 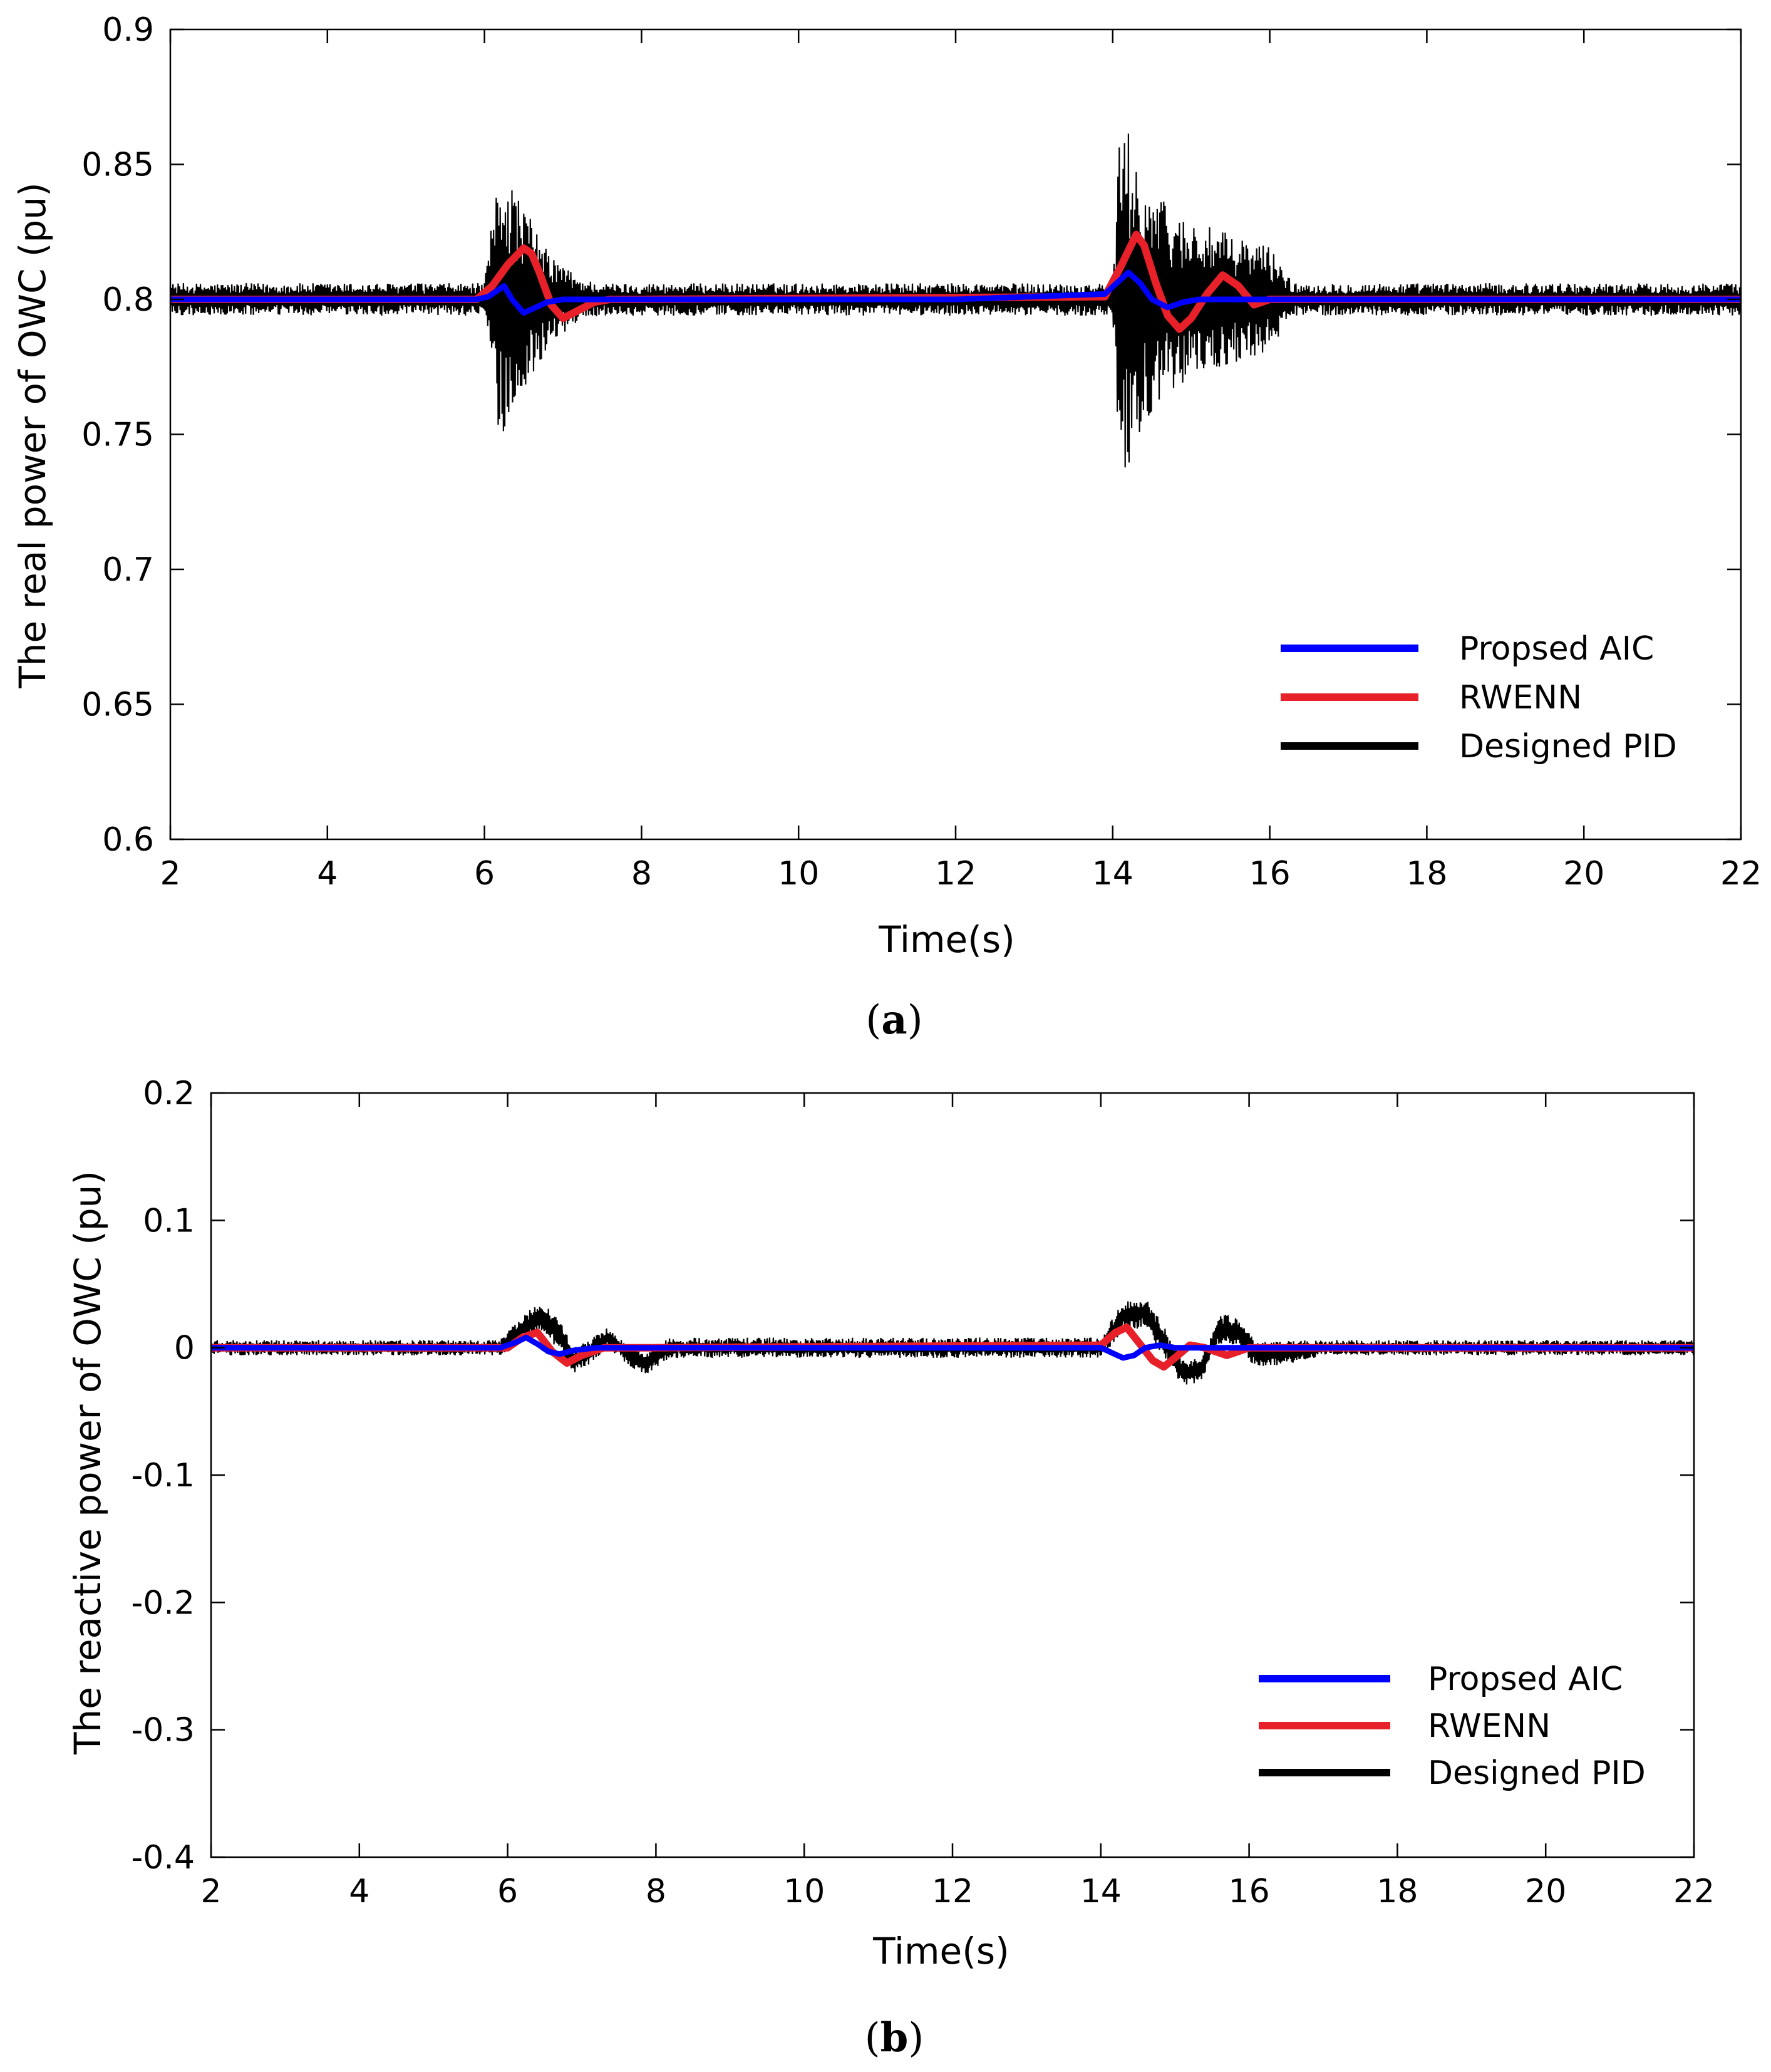 What do you see at coordinates (117, 435) in the screenshot?
I see `y-tick-label: 0.75` at bounding box center [117, 435].